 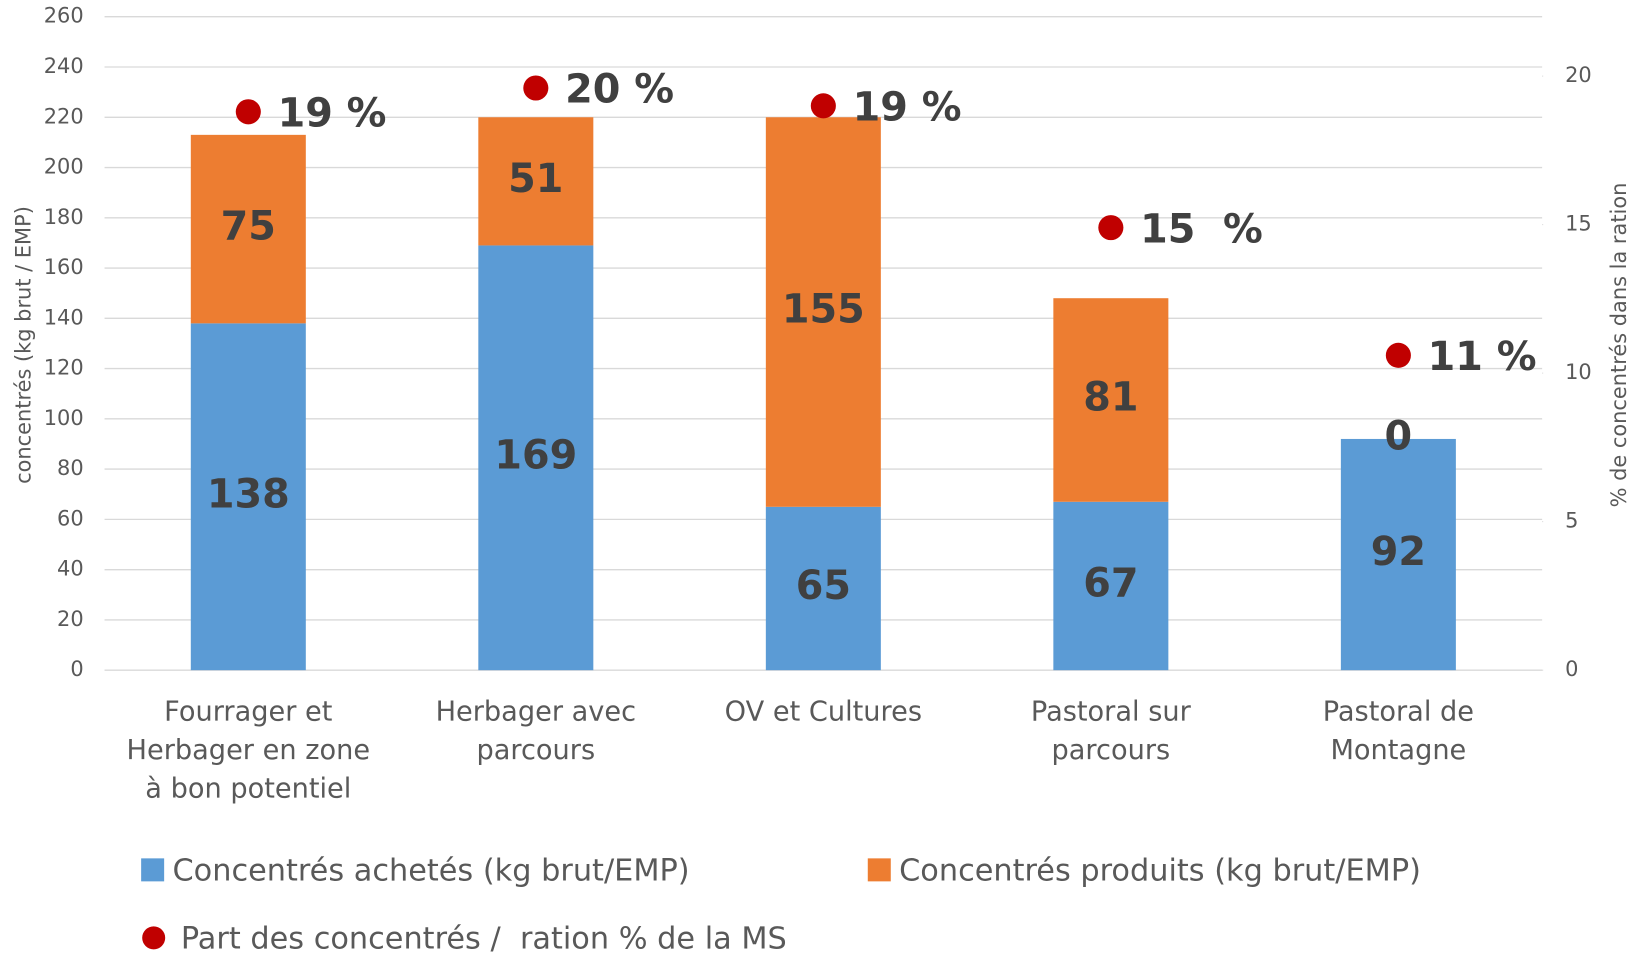 I want to click on bar-label: 138, so click(x=248, y=494).